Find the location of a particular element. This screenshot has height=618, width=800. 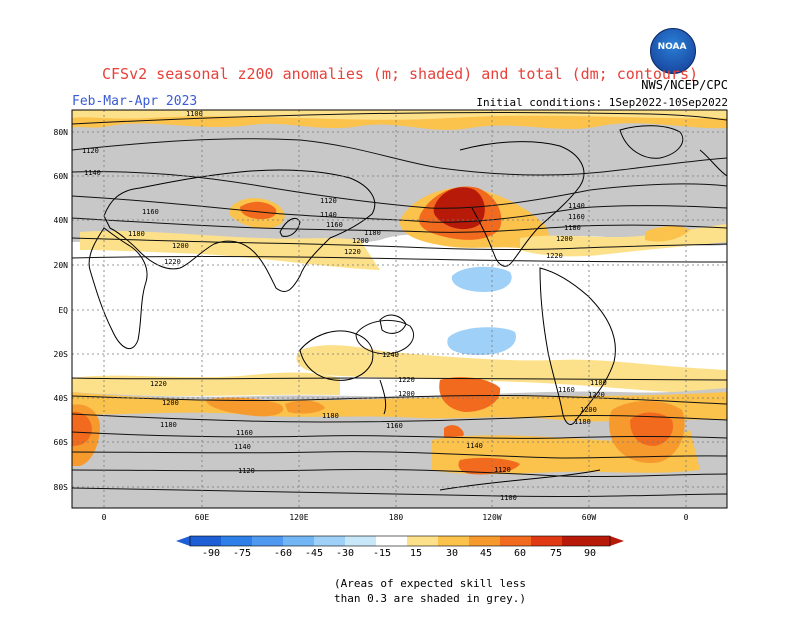

colorbar-right-arrow is located at coordinates (617, 541).